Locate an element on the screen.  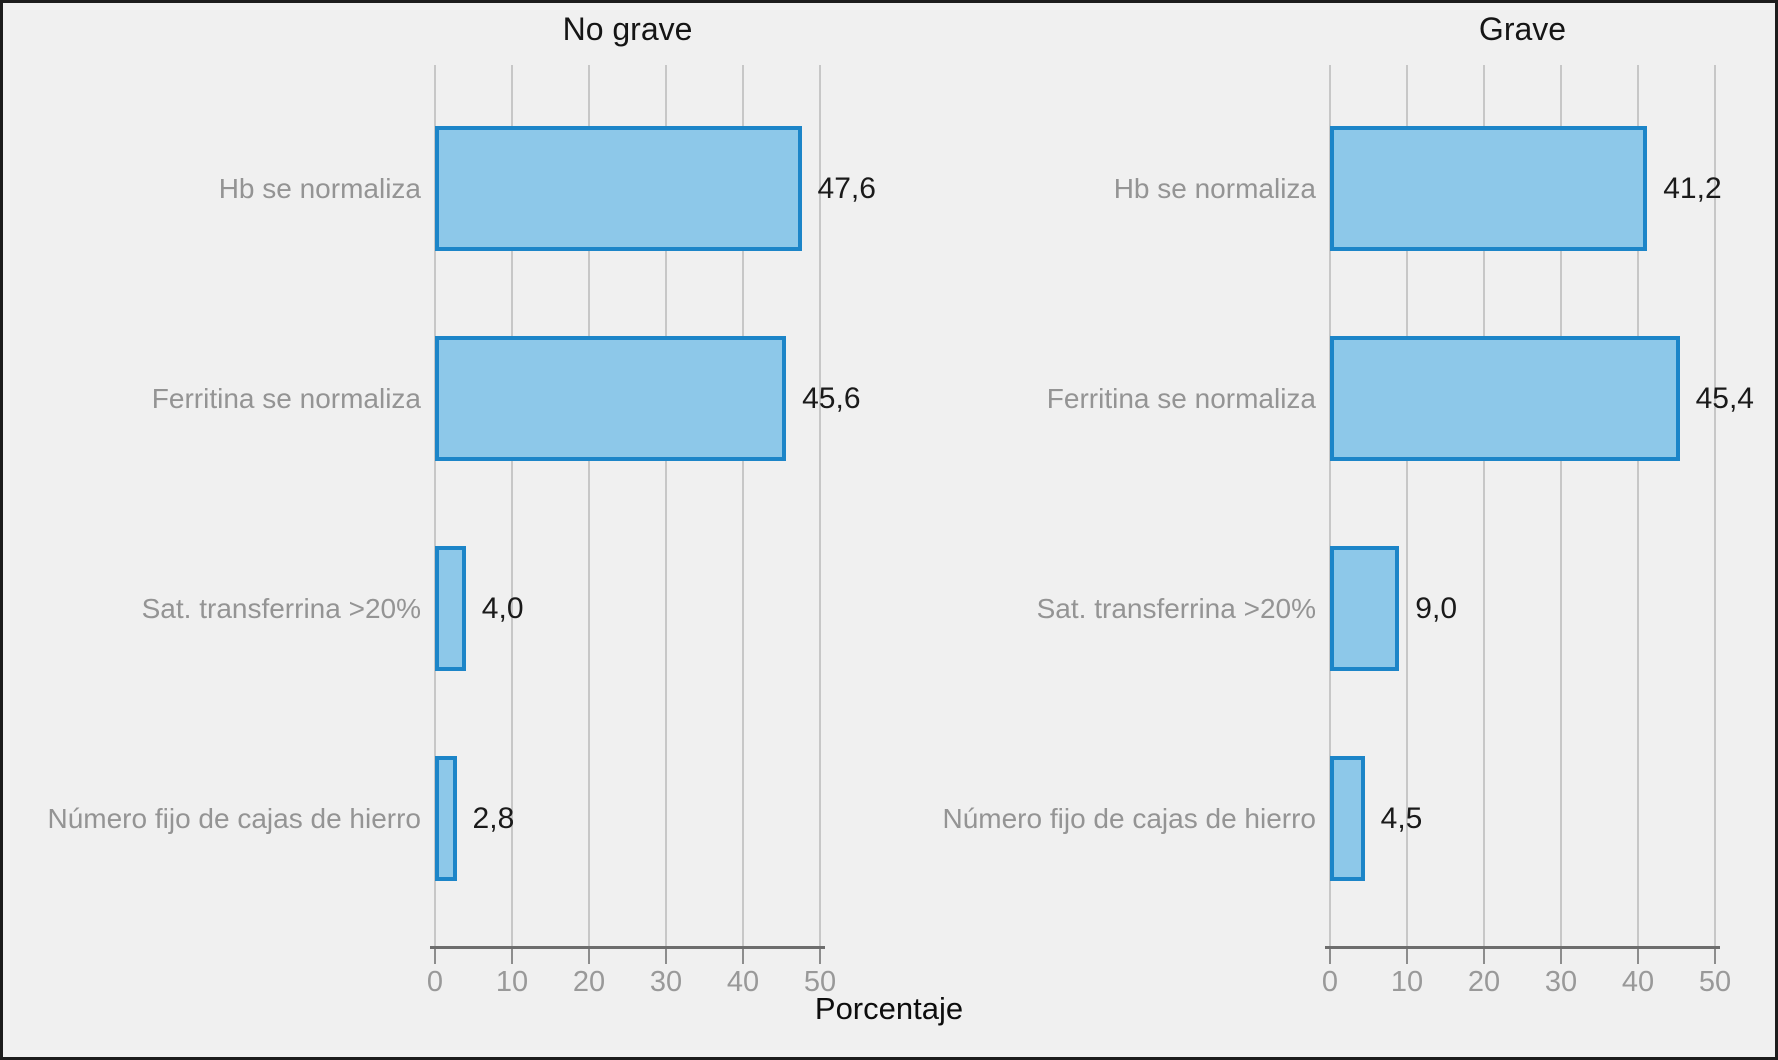
bar-row: Número fijo de cajas de hierro 2,8 is located at coordinates (433, 818).